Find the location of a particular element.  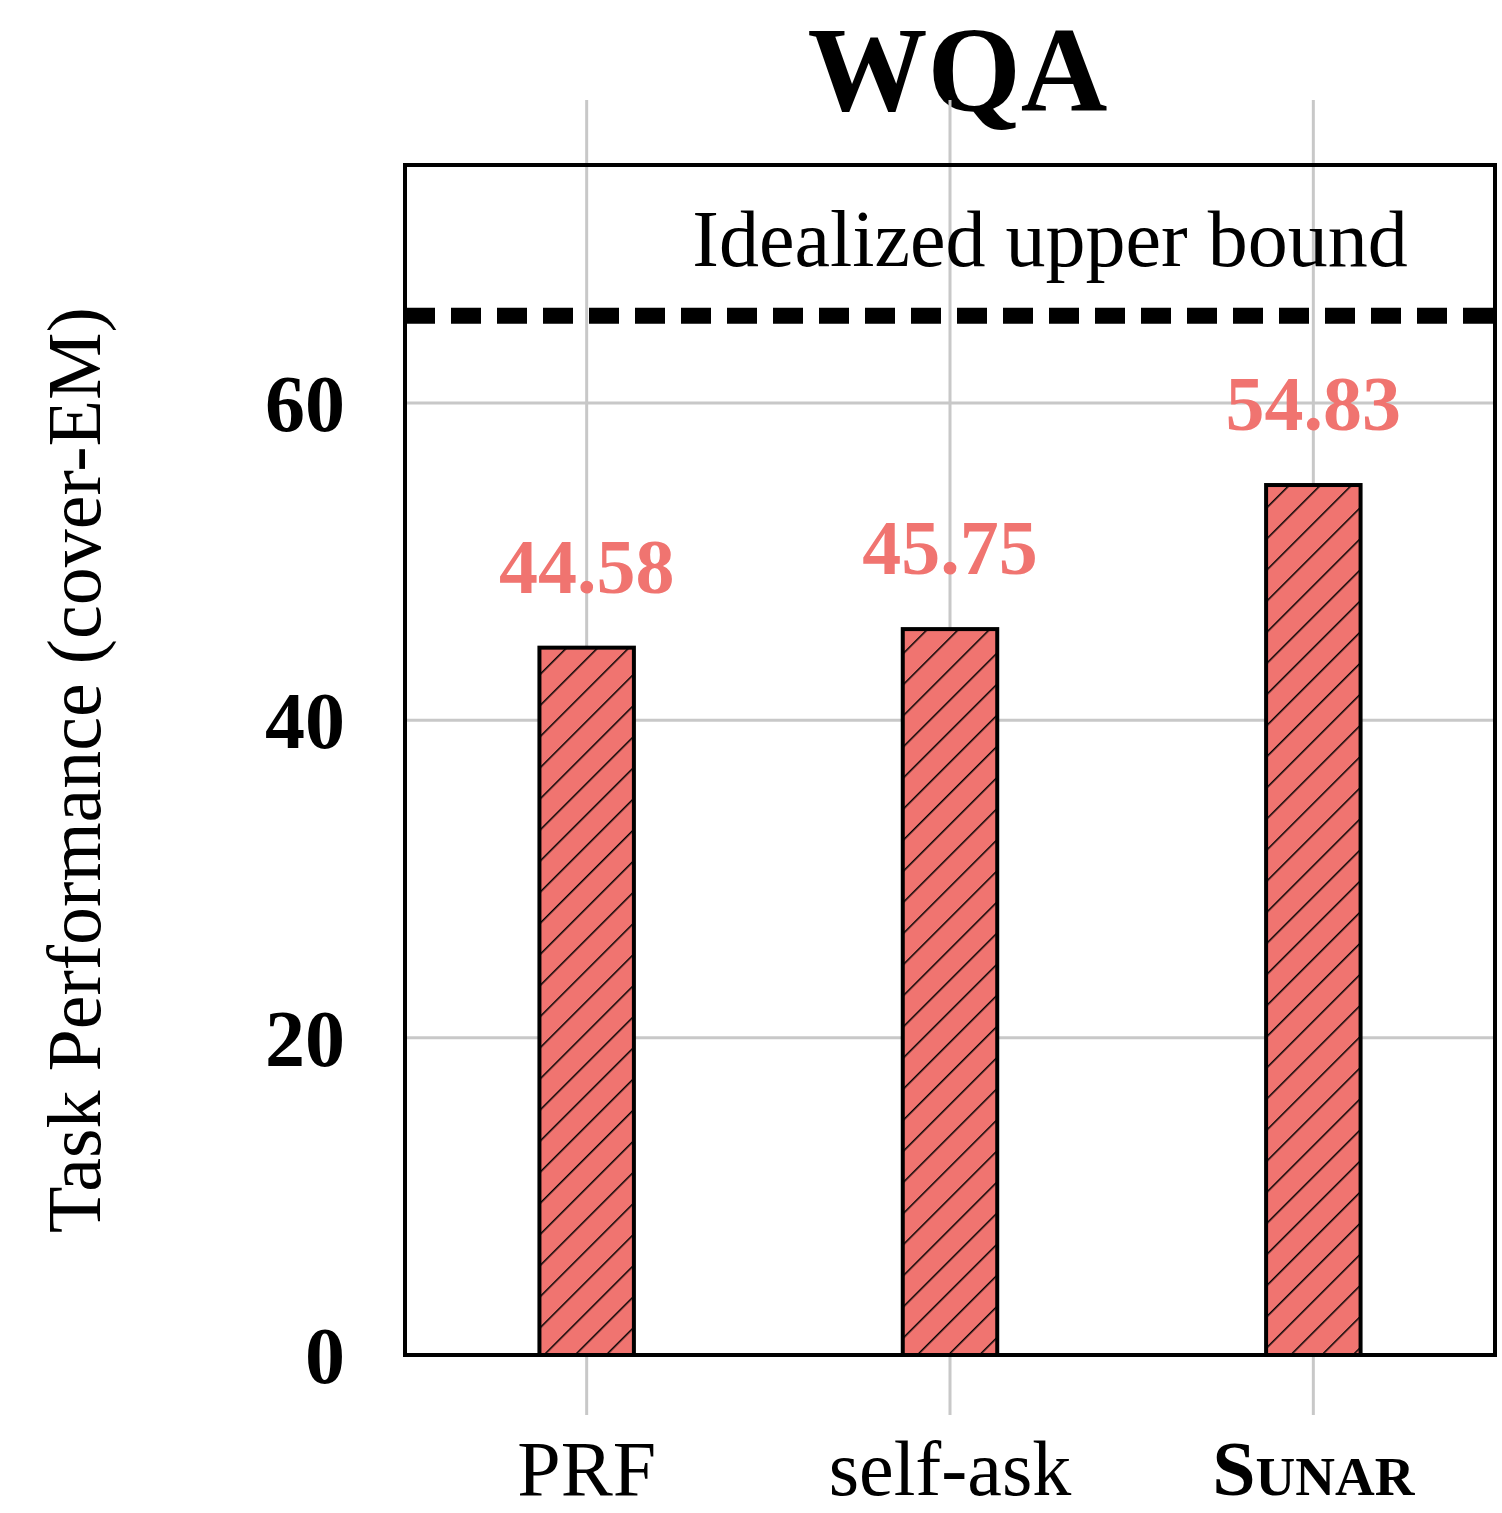

x-tick-label: Sunar is located at coordinates (1314, 1468).